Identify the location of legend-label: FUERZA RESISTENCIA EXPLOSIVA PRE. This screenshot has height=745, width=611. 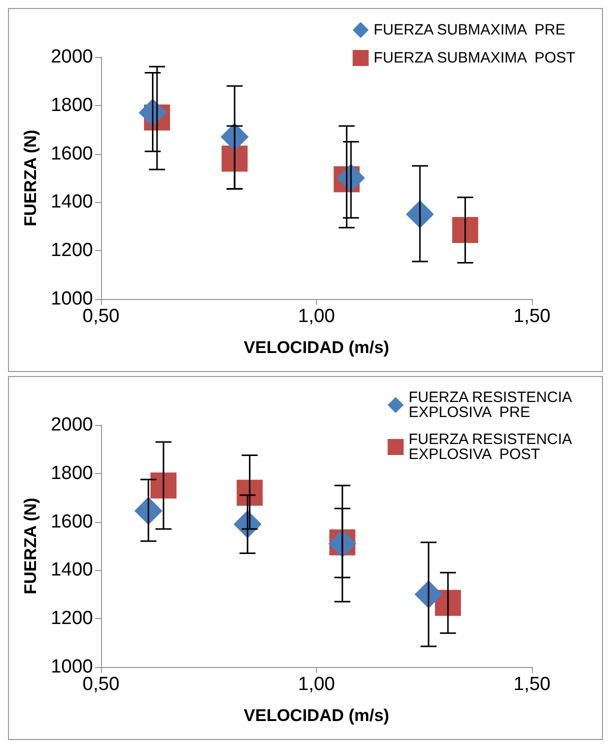
(492, 405).